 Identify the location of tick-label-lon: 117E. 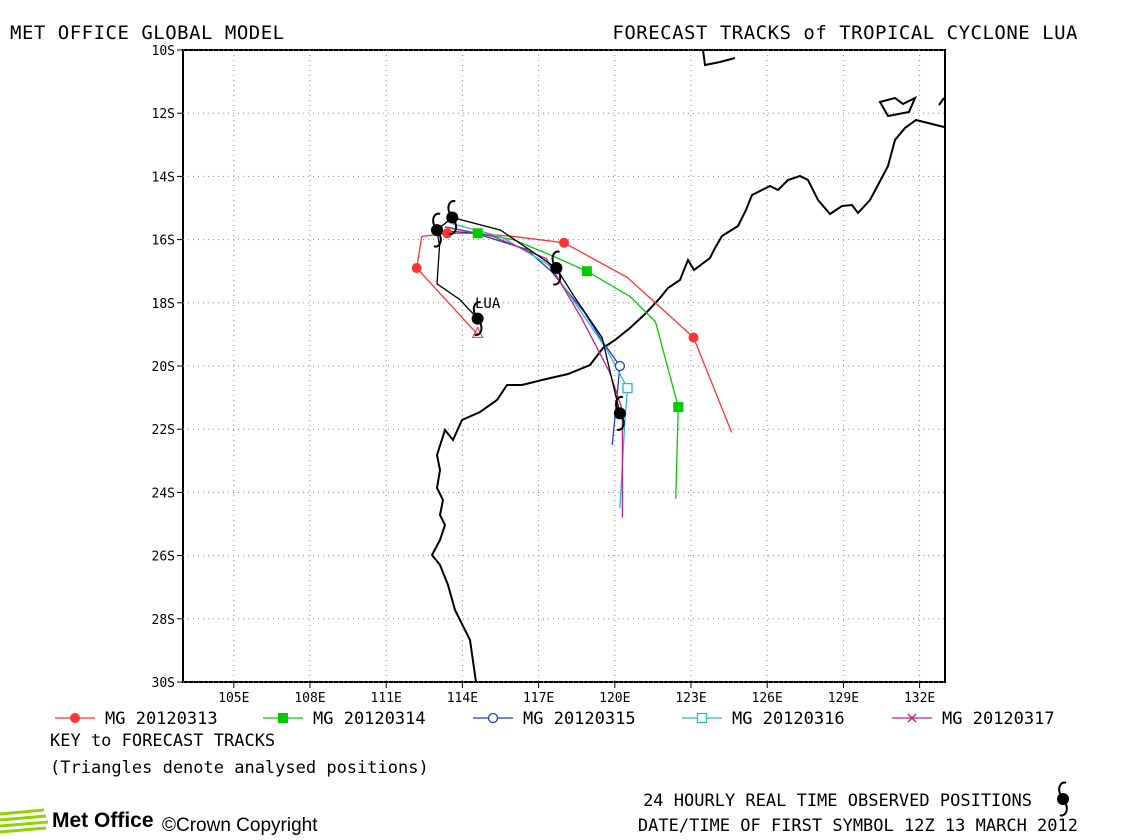
(538, 698).